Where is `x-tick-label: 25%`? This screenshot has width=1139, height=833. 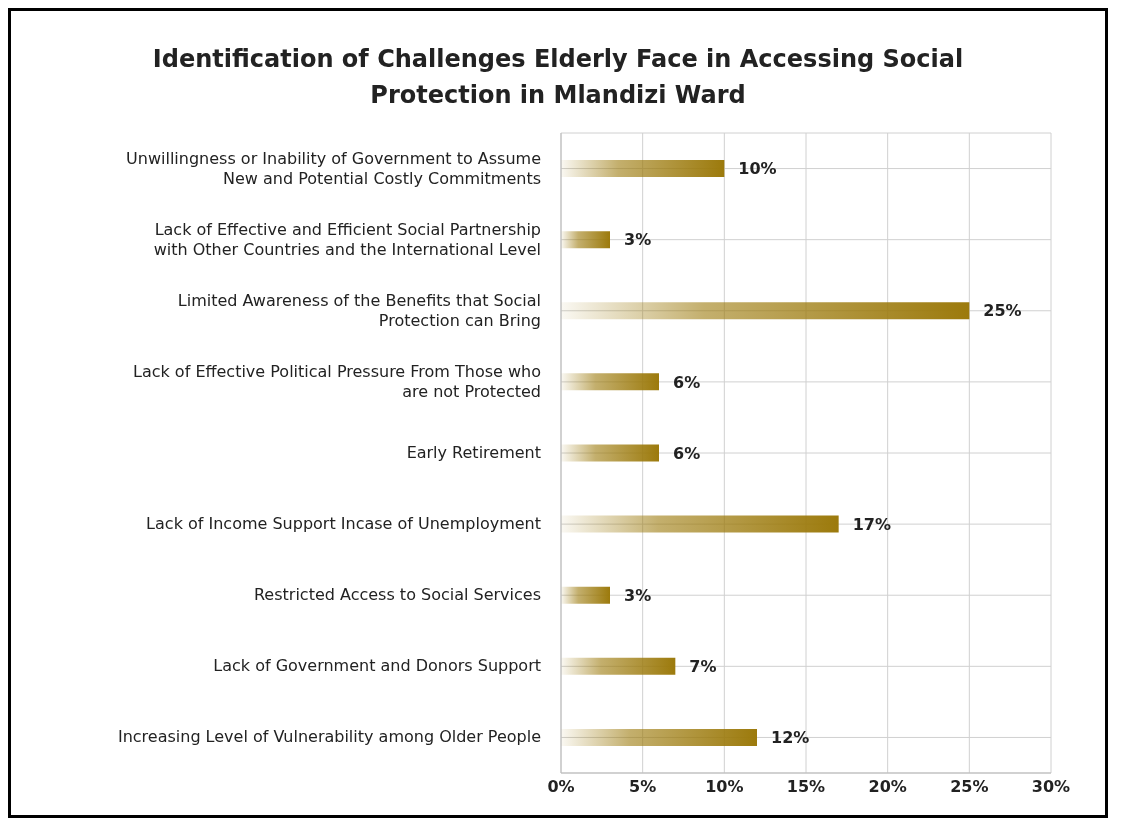 x-tick-label: 25% is located at coordinates (969, 787).